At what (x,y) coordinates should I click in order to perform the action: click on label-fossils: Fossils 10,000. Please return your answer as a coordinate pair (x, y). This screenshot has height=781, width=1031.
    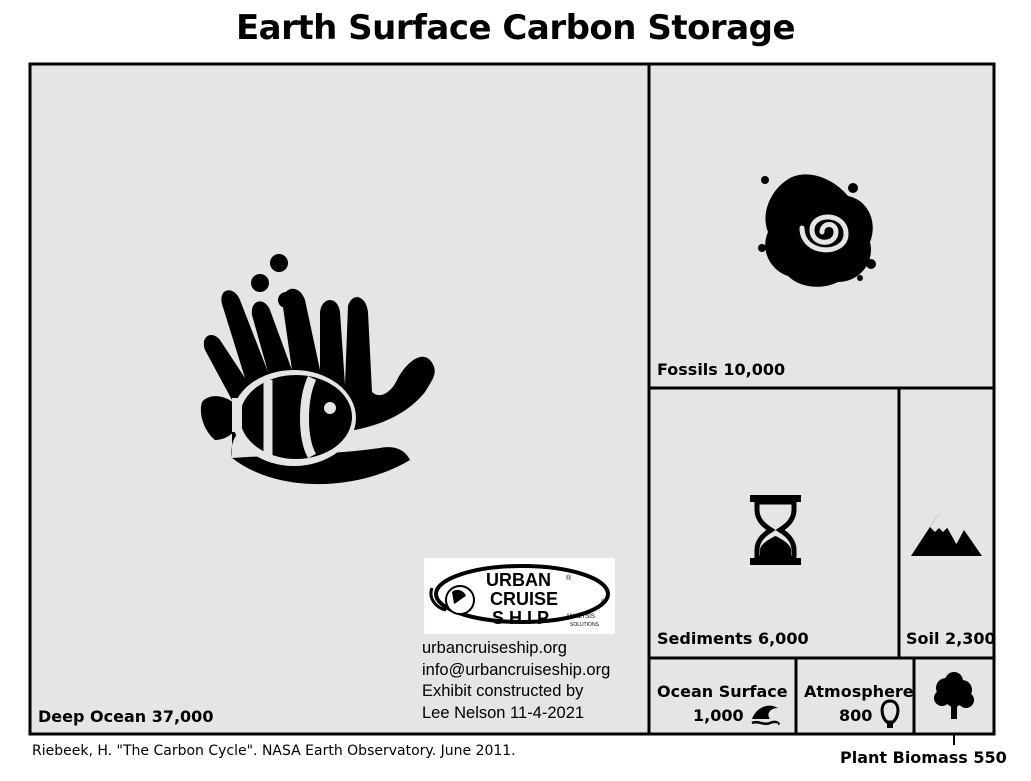
    Looking at the image, I should click on (721, 369).